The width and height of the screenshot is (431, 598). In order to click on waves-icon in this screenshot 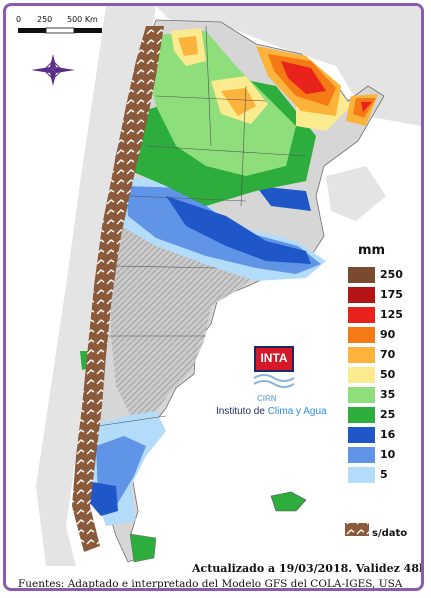, I will do `click(274, 381)`.